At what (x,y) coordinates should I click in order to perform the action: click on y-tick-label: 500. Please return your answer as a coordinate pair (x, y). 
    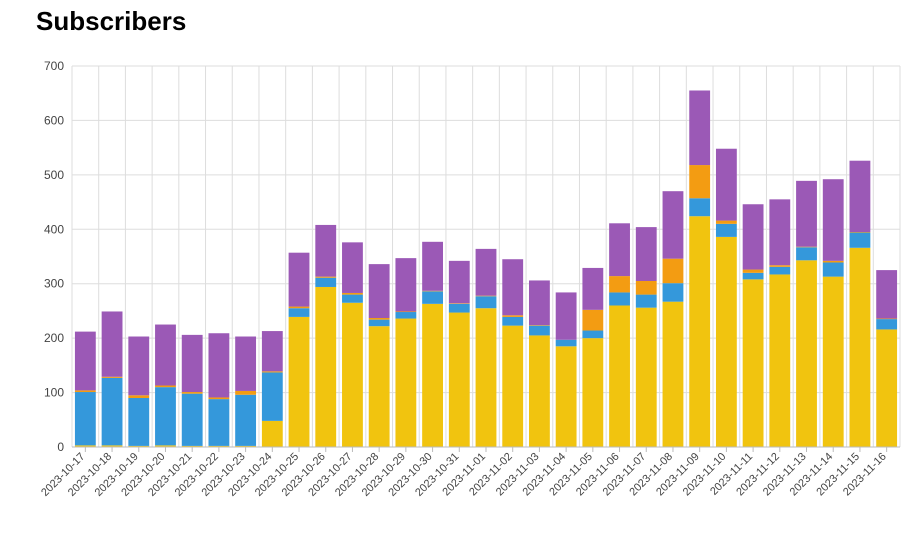
    Looking at the image, I should click on (54, 175).